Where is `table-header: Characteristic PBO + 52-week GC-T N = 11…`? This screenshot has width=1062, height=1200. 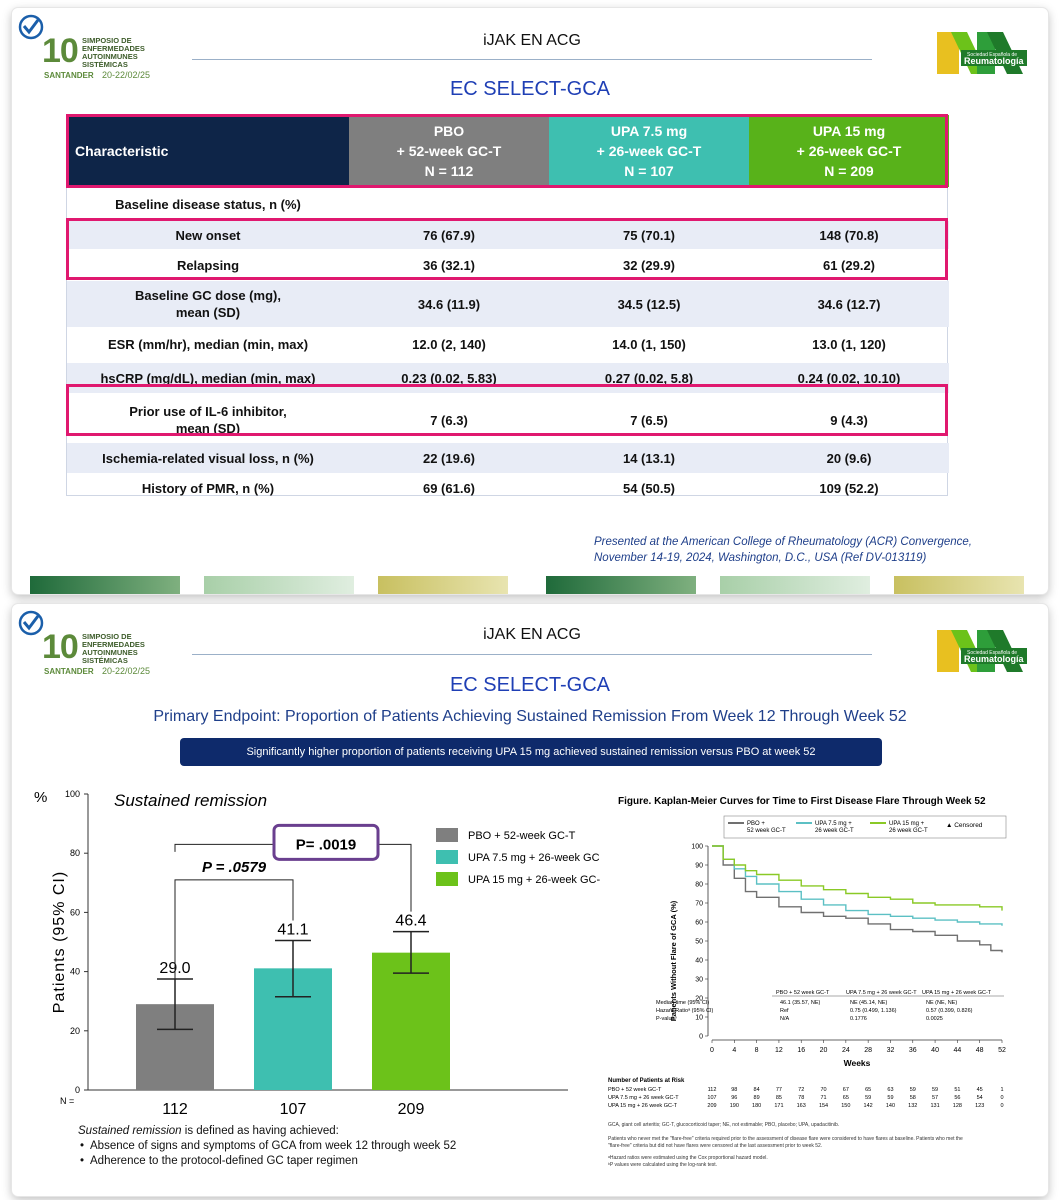
table-header: Characteristic PBO + 52-week GC-T N = 11… is located at coordinates (508, 151).